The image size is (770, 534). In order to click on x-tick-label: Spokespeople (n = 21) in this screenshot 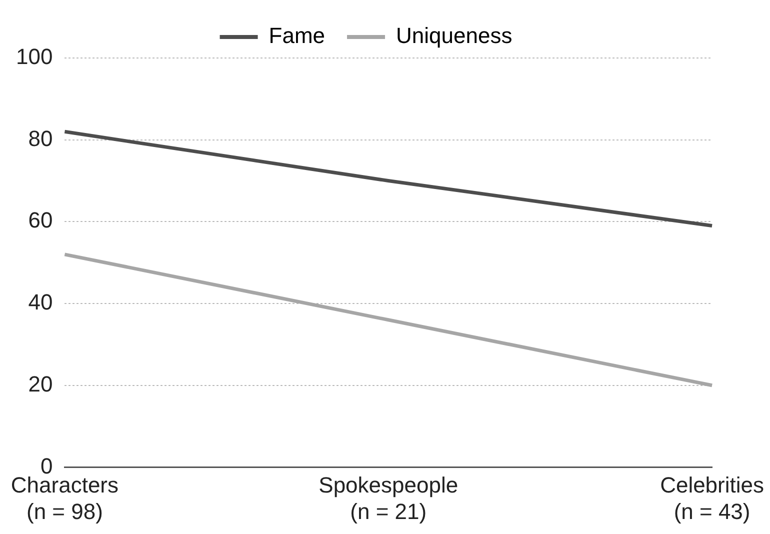, I will do `click(388, 498)`.